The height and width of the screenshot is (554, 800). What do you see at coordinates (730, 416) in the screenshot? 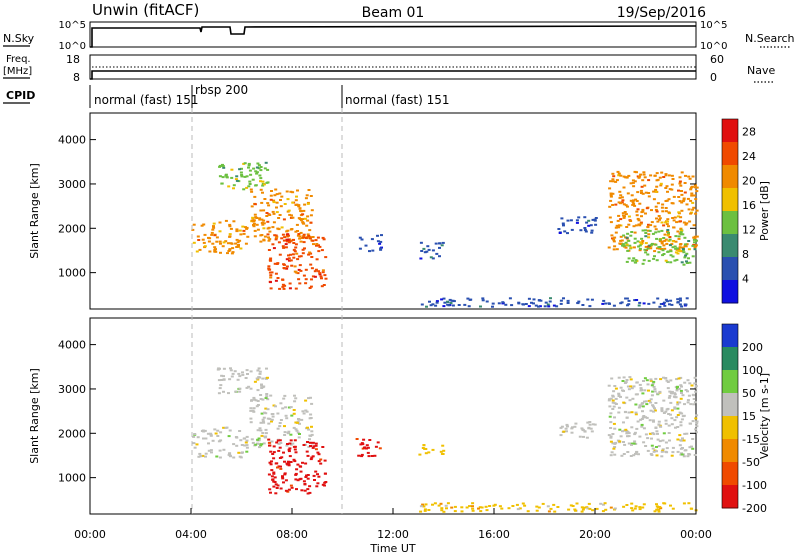
I see `velocity-colorbar-frame` at bounding box center [730, 416].